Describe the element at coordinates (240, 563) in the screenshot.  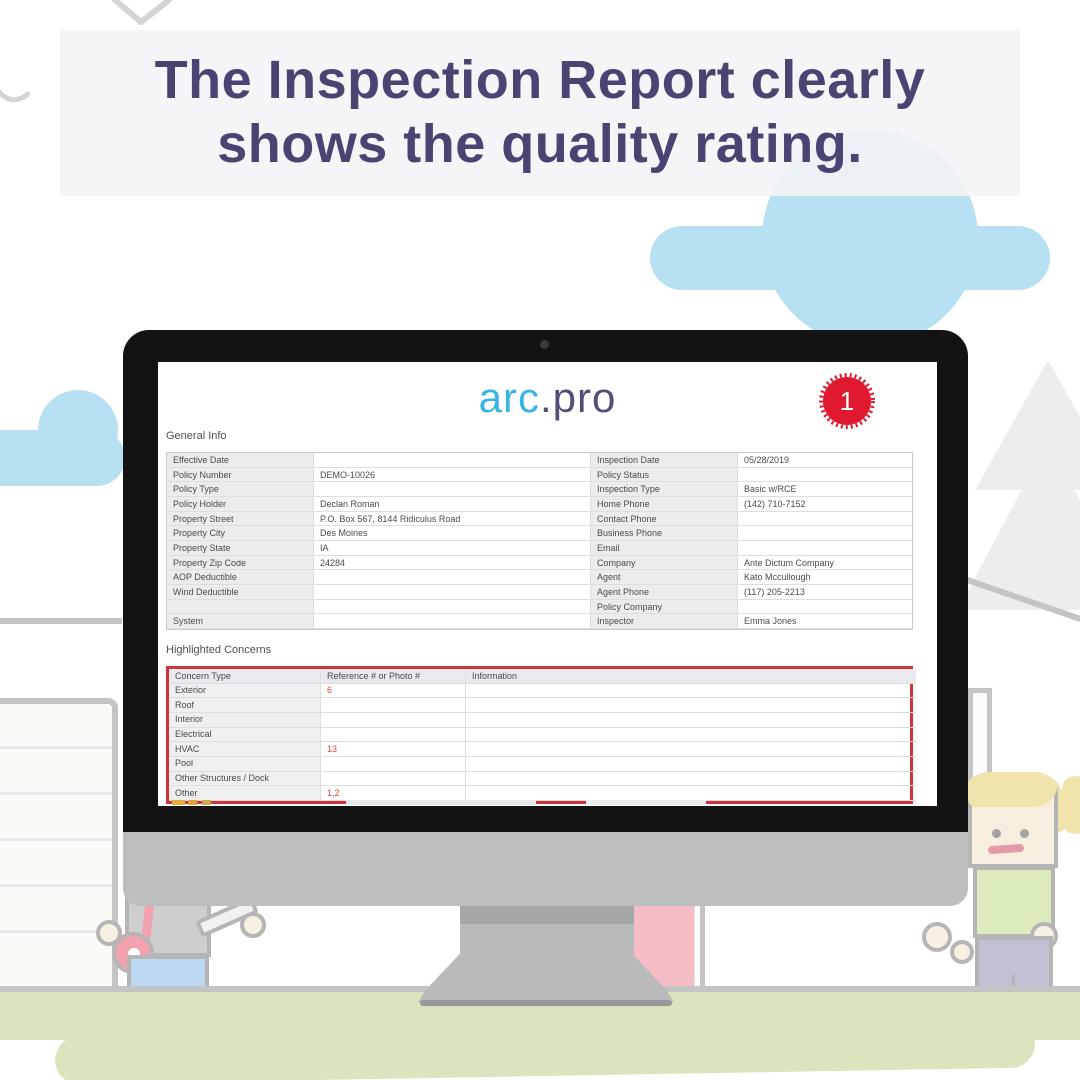
I see `gi-label-cell: Property Zip Code` at that location.